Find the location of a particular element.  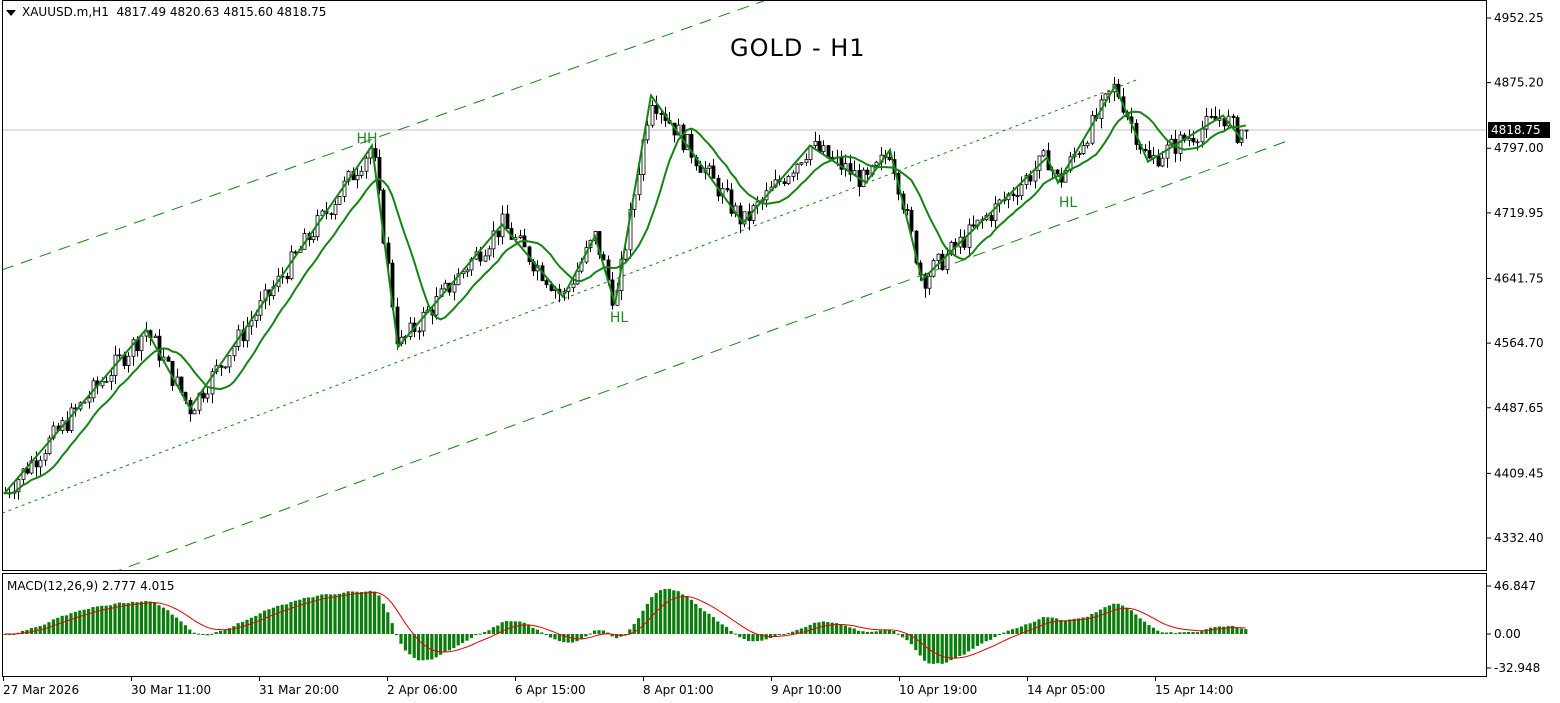

current-price-label: 4818.75 is located at coordinates (1516, 130).